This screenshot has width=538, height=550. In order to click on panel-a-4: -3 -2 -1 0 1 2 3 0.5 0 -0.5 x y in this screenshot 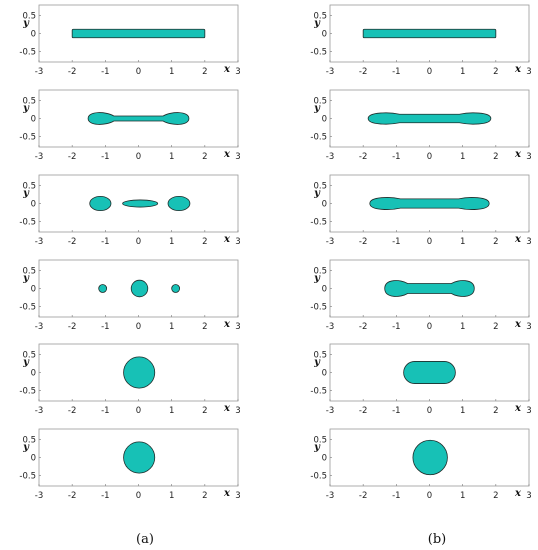, I will do `click(130, 295)`.